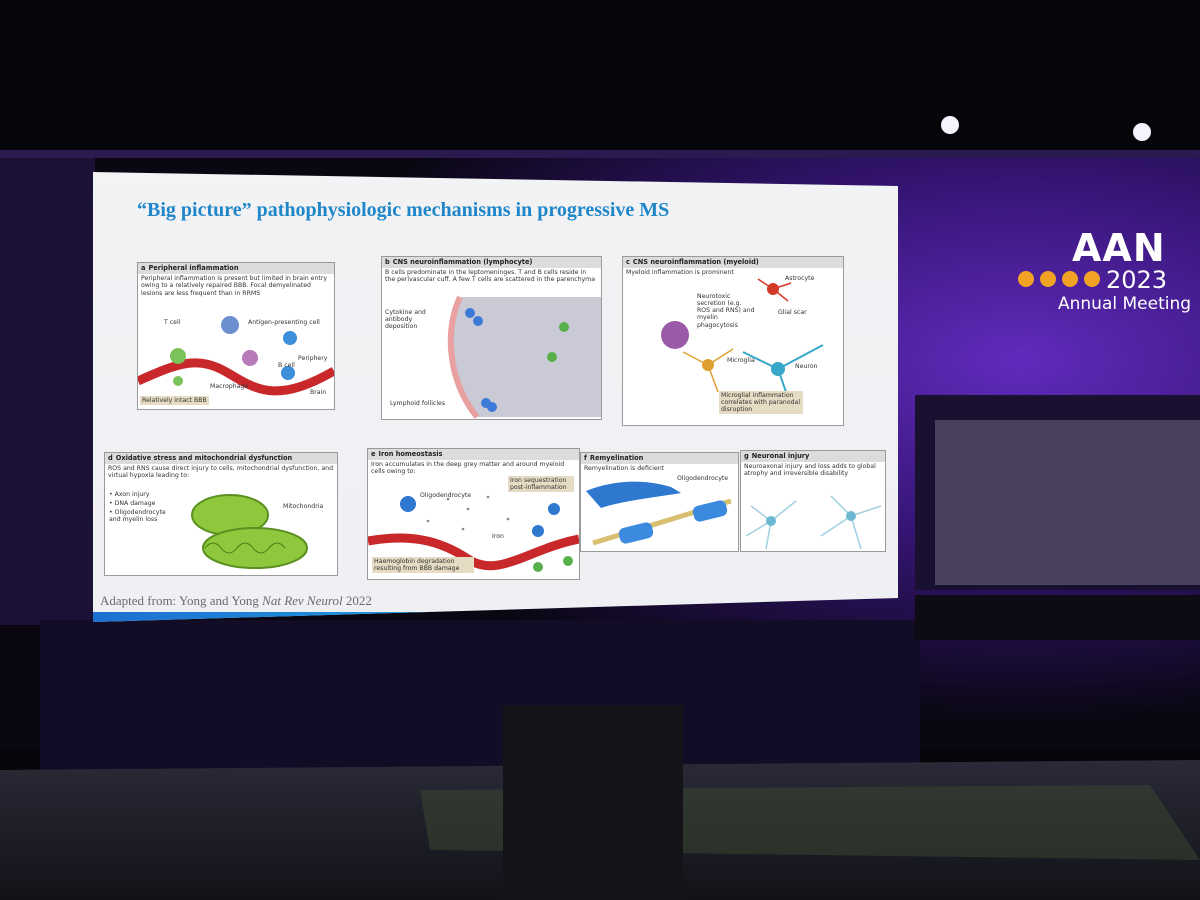  Describe the element at coordinates (229, 386) in the screenshot. I see `label: Macrophage` at that location.